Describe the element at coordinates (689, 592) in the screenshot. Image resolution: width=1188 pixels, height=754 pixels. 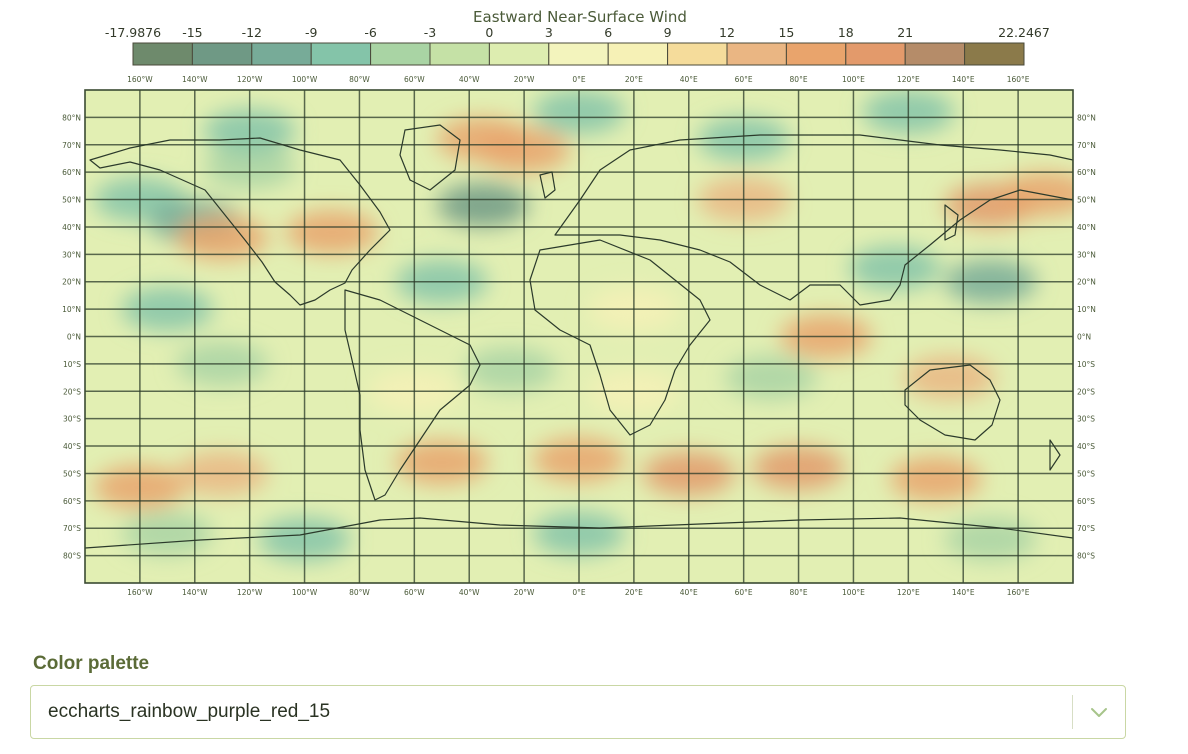
I see `lon-tick-label-bottom: 40°E` at that location.